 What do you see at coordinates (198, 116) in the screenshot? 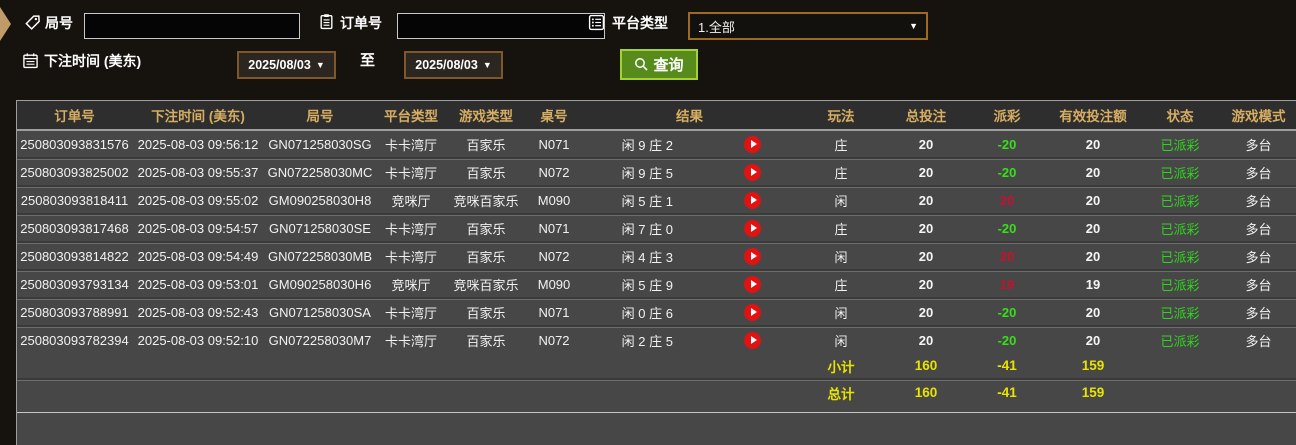
I see `column-header-1: 下注时间 (美东)` at bounding box center [198, 116].